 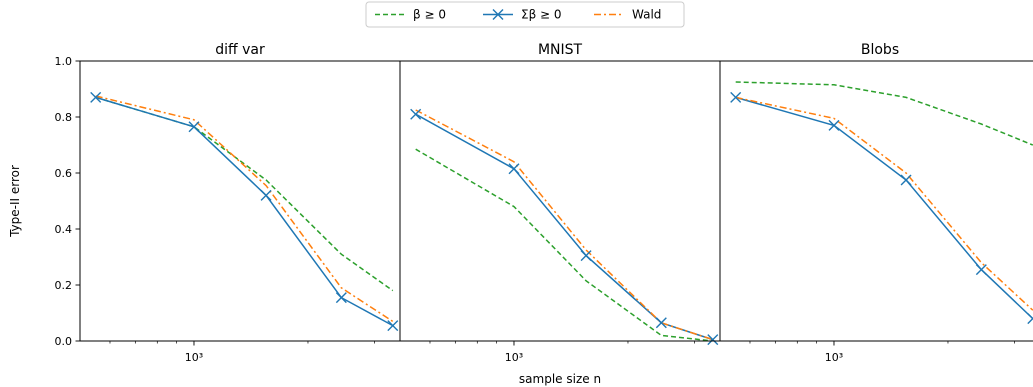 I want to click on legend-item-1: Σβ ≥ 0, so click(x=522, y=15).